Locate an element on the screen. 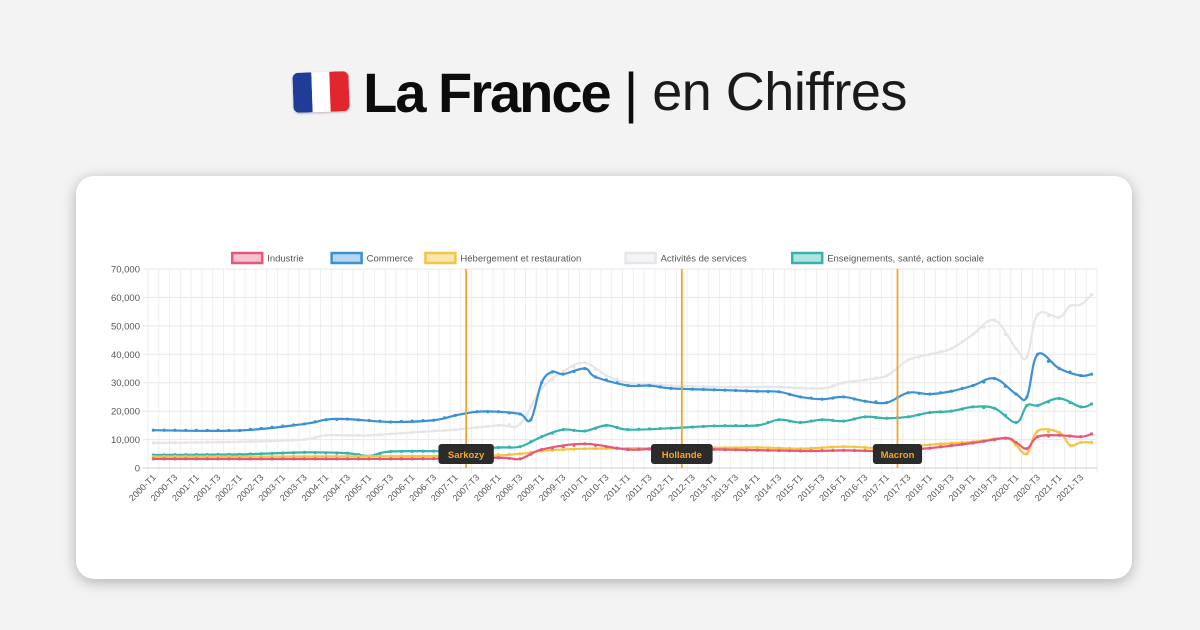 This screenshot has height=630, width=1200. flag-stripe-white is located at coordinates (321, 92).